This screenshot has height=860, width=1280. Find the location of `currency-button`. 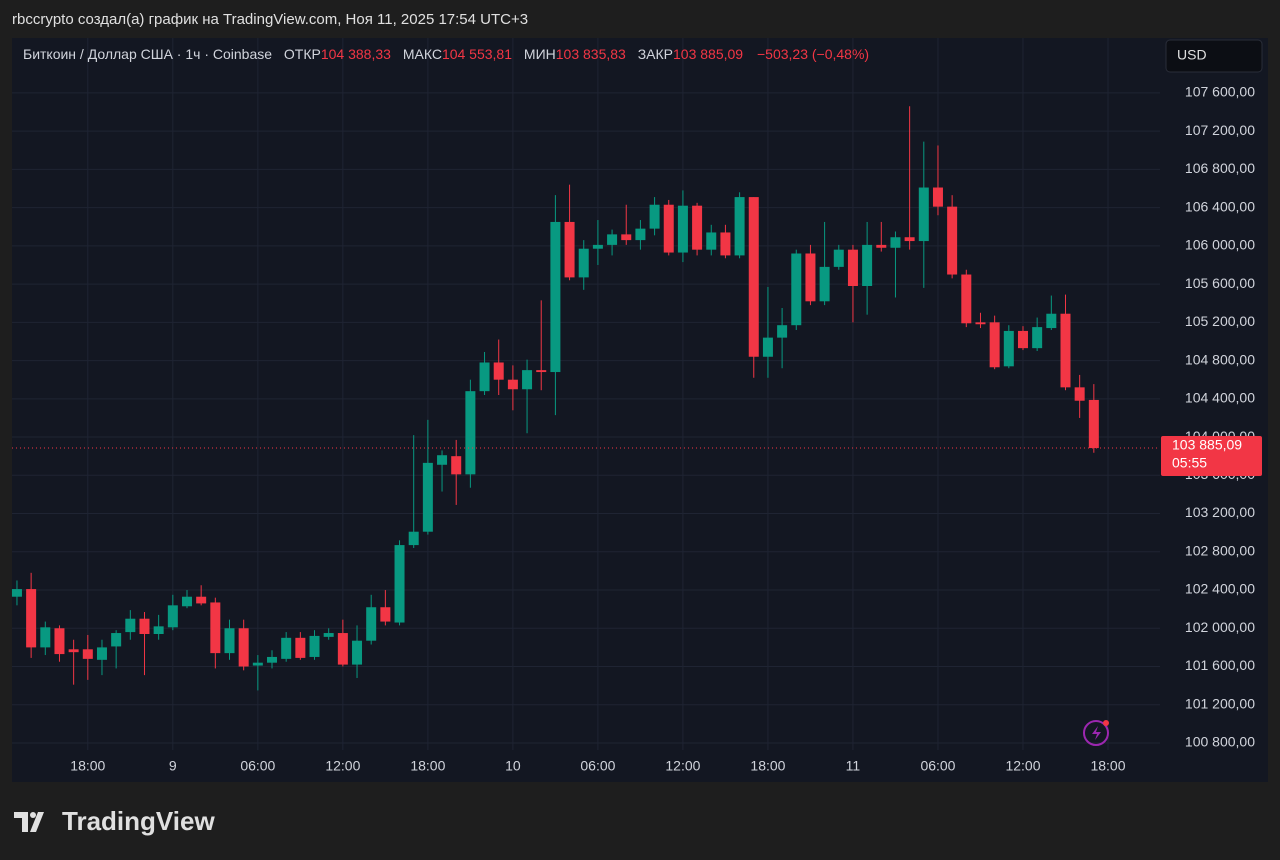

currency-button is located at coordinates (1214, 56).